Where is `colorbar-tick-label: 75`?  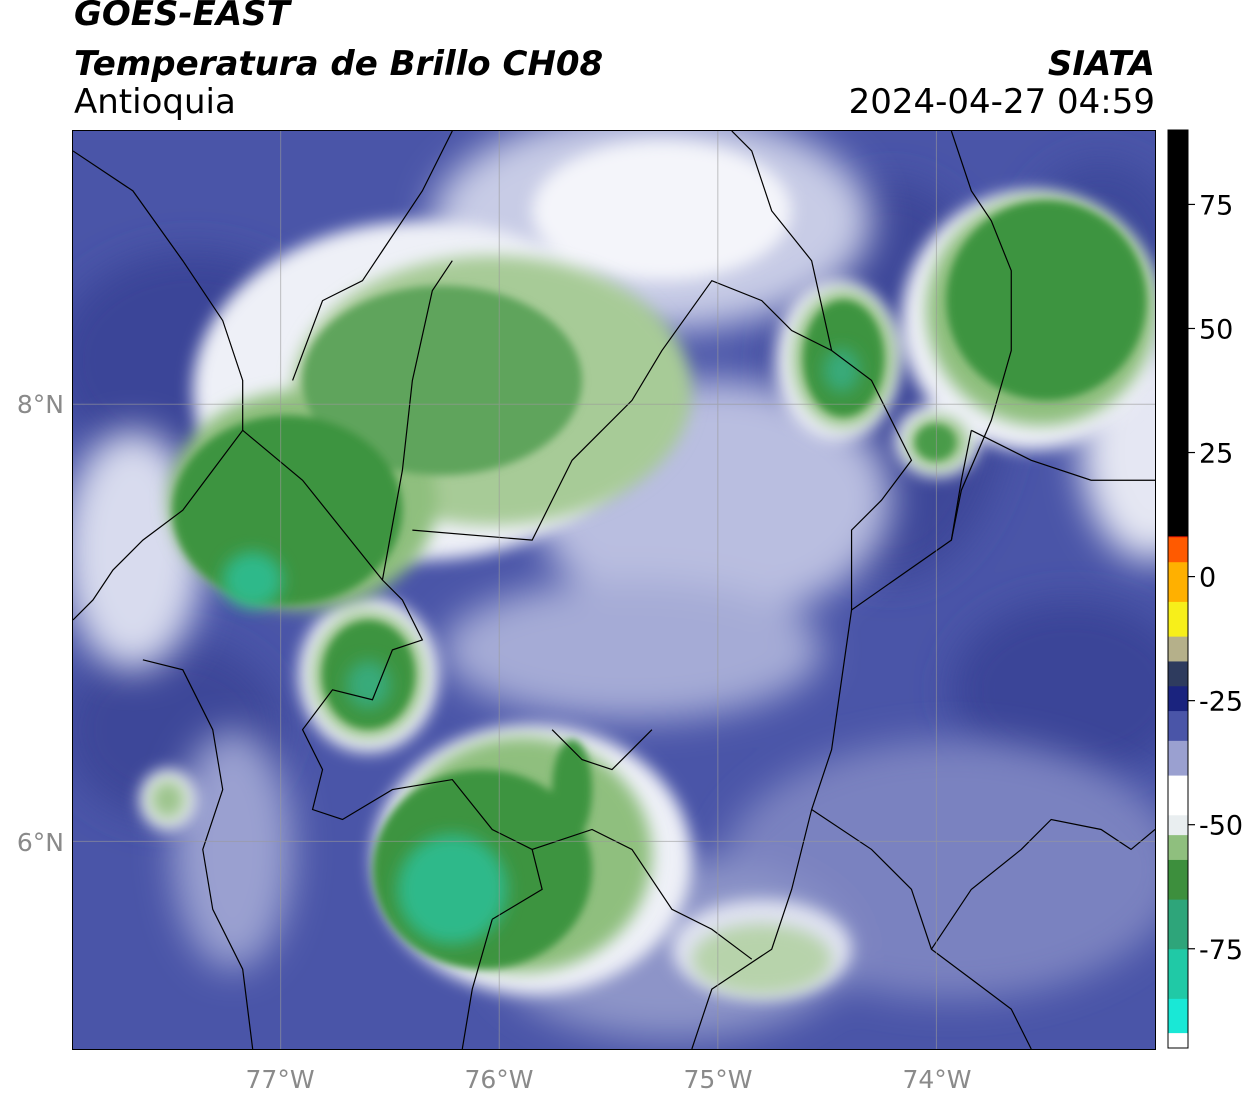 colorbar-tick-label: 75 is located at coordinates (1216, 205).